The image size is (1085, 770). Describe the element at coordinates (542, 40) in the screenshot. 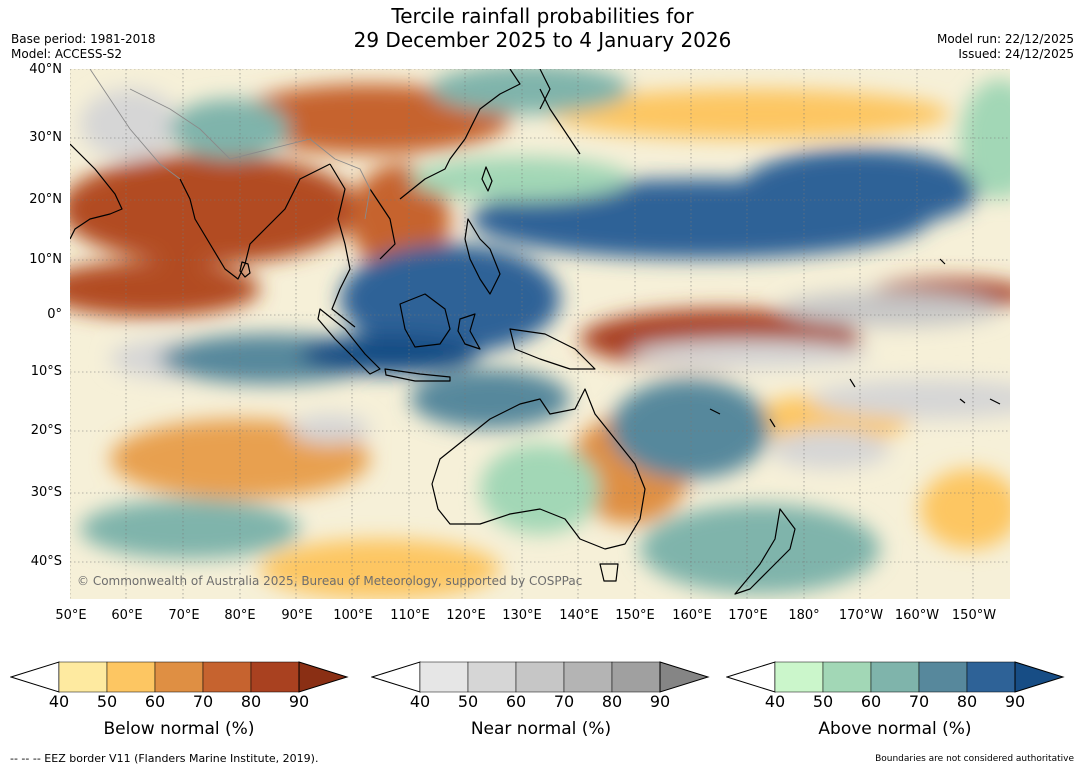

I see `title-line-2: 29 December 2025 to 4 January 2026` at that location.